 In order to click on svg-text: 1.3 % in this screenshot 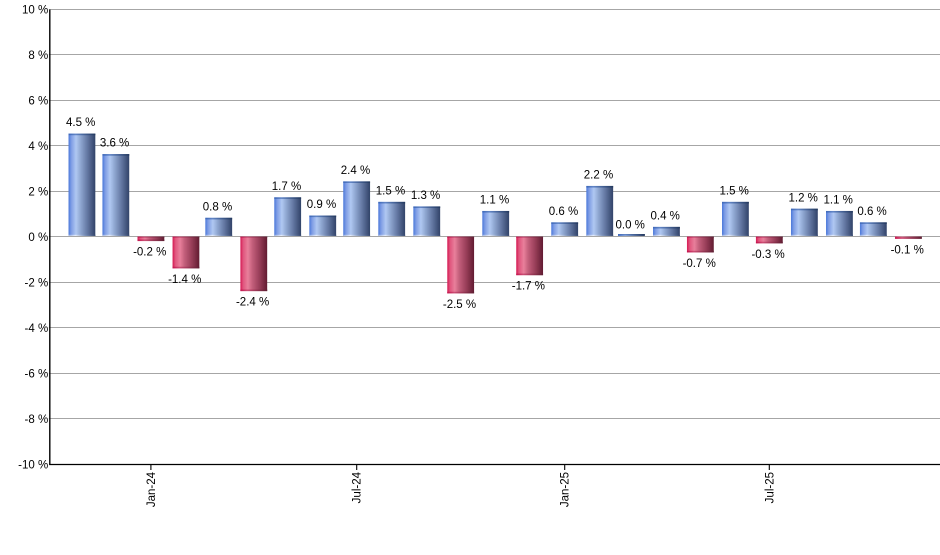, I will do `click(425, 196)`.